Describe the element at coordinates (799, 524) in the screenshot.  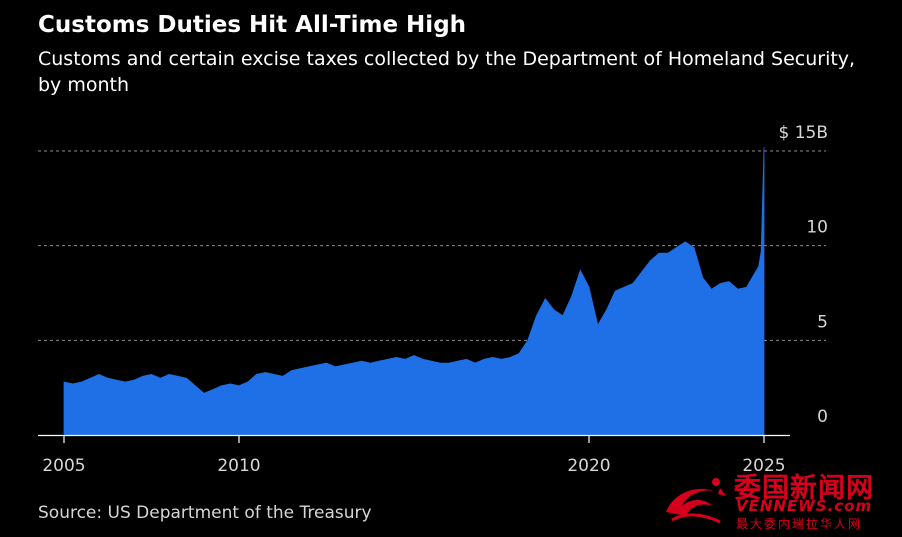
I see `watermark-tagline: 最大委内瑞拉华人网` at that location.